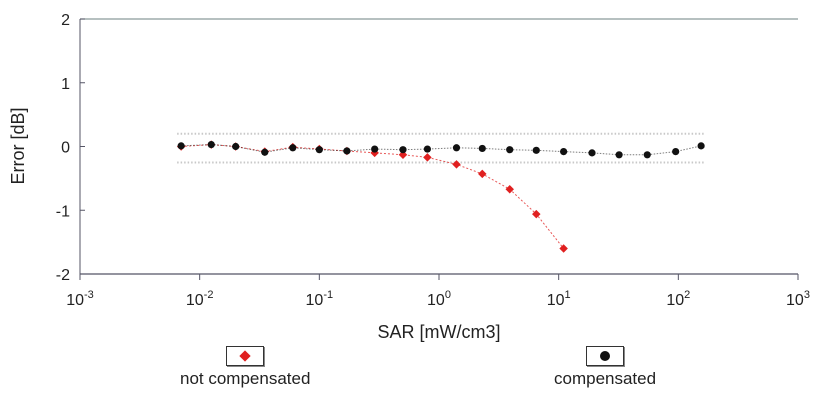 This screenshot has height=396, width=818. I want to click on y-tick-label: 2, so click(65, 20).